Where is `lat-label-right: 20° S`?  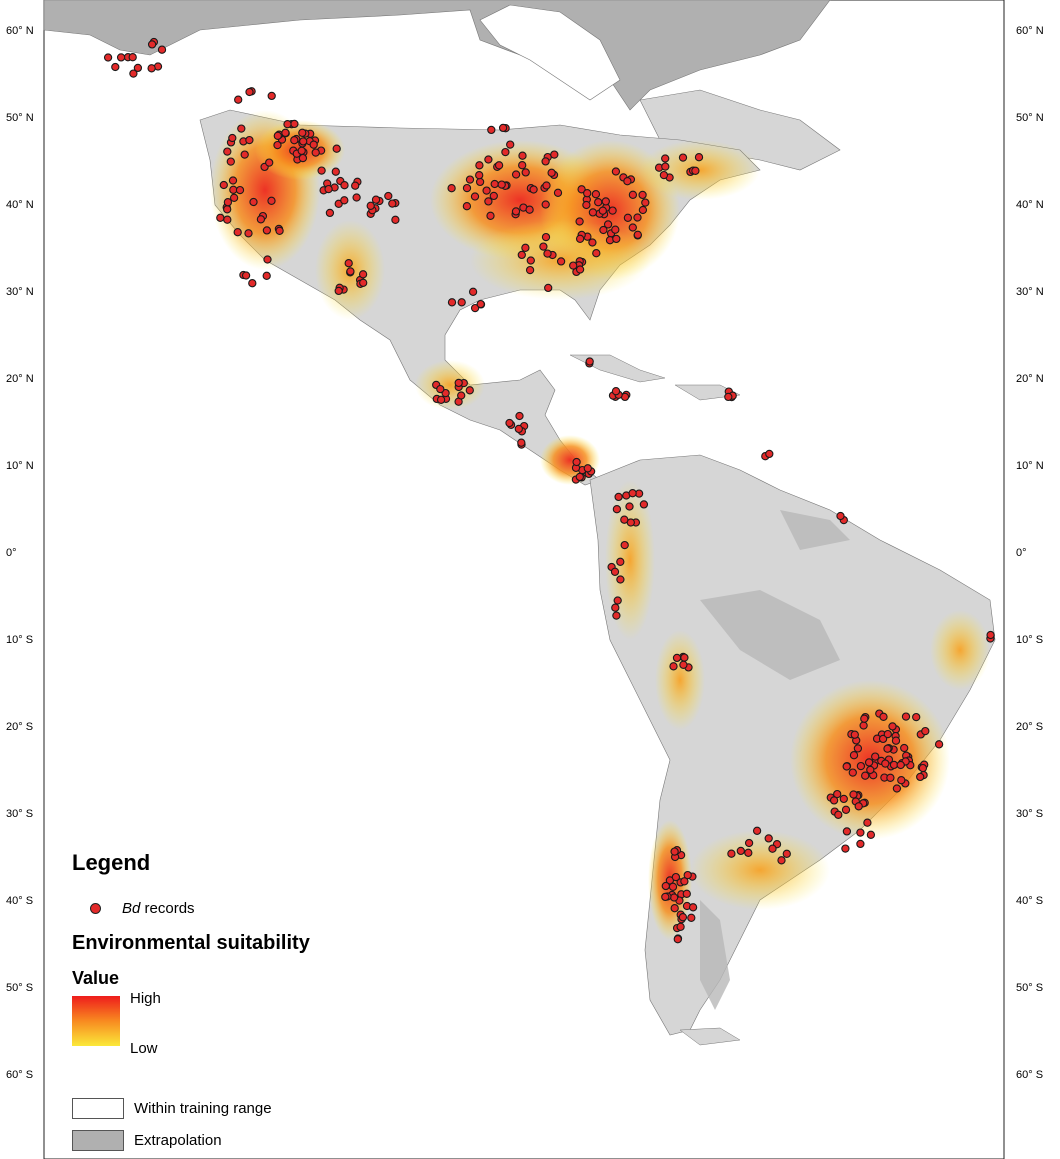 lat-label-right: 20° S is located at coordinates (1030, 727).